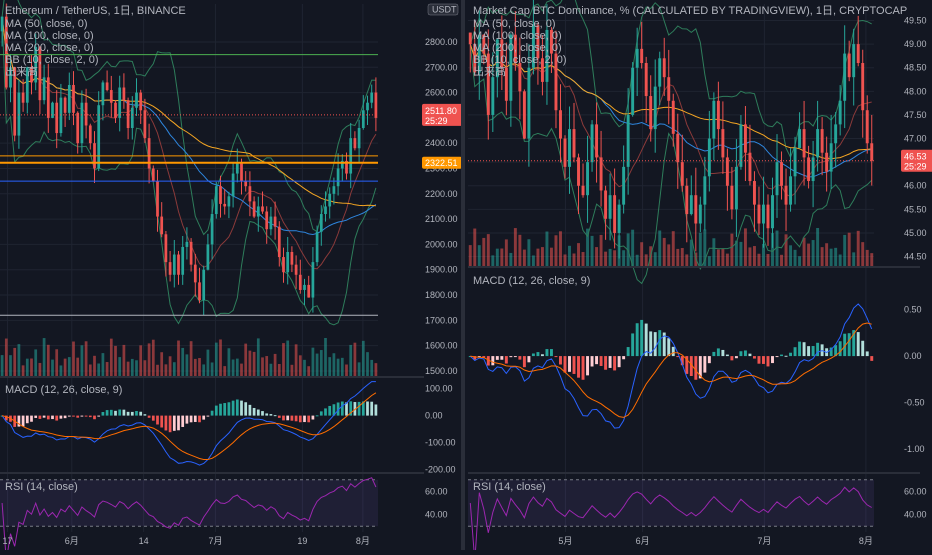  I want to click on right-x-tick-1: 6月, so click(643, 541).